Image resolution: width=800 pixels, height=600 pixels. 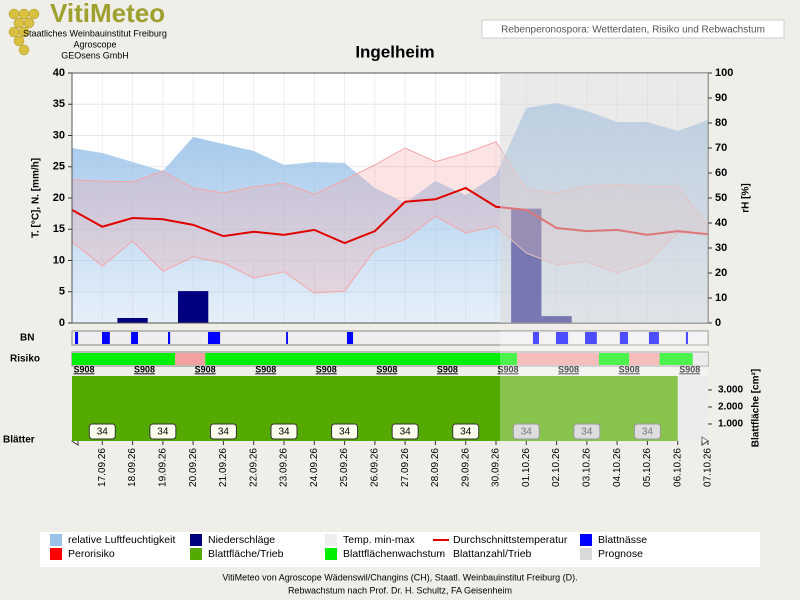 What do you see at coordinates (223, 467) in the screenshot?
I see `x-tick-label: 21.09.26` at bounding box center [223, 467].